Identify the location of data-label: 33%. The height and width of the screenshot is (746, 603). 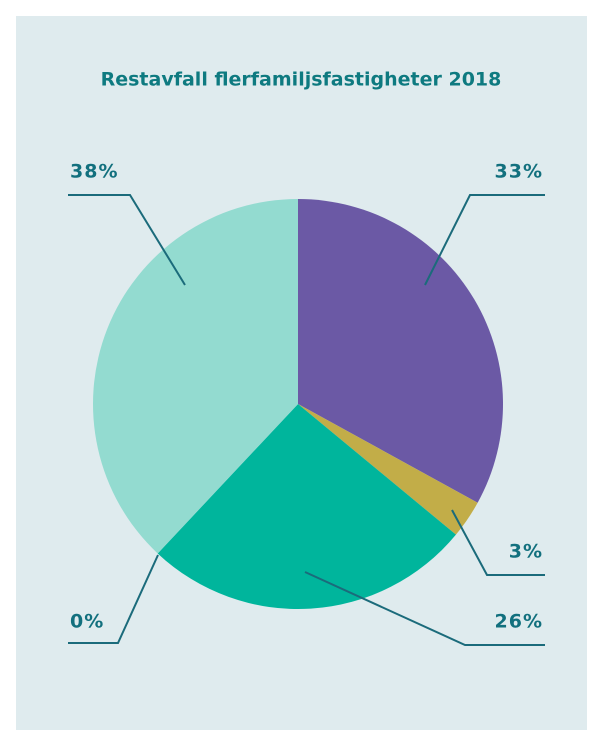
(519, 172).